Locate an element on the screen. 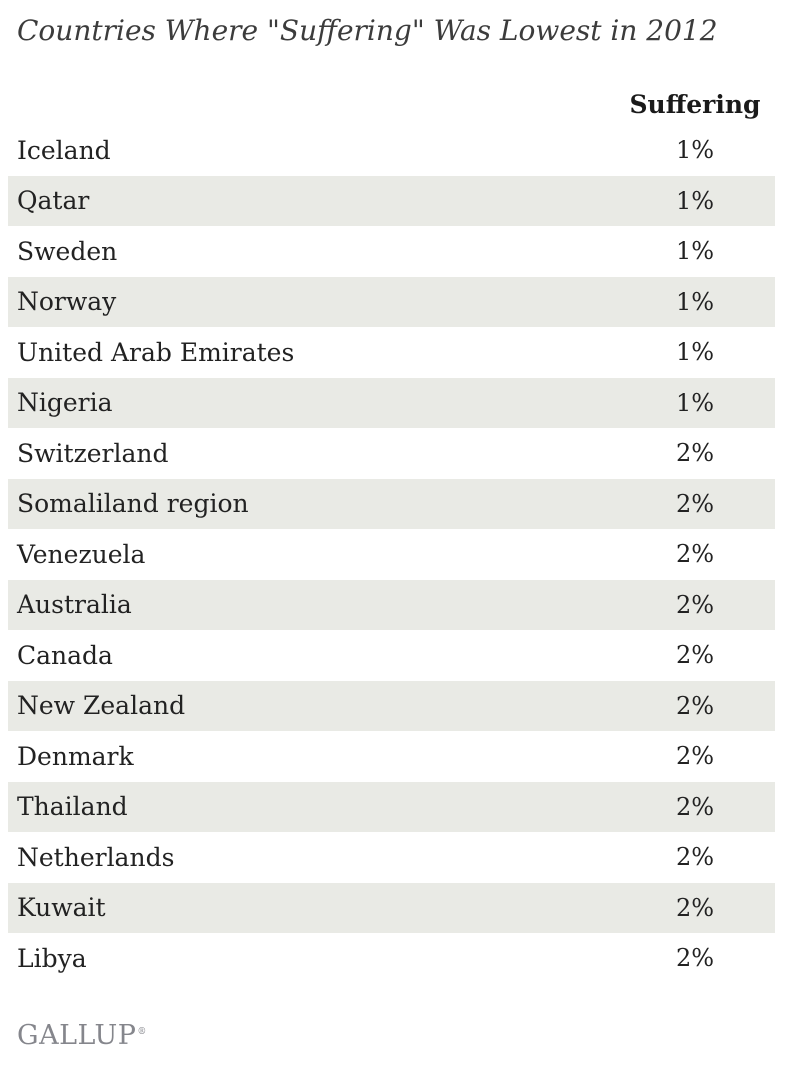 The image size is (792, 1080). table-row: Qatar 1% is located at coordinates (391, 200).